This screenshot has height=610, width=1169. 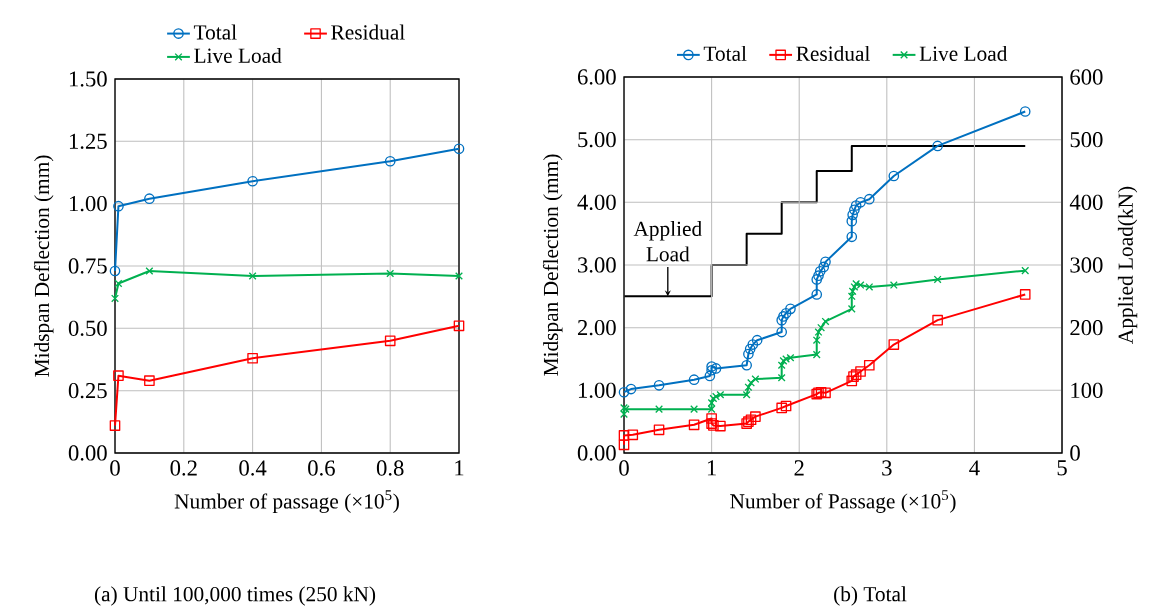 What do you see at coordinates (552, 265) in the screenshot?
I see `y-axis-title: Midspan Deflection (mm)` at bounding box center [552, 265].